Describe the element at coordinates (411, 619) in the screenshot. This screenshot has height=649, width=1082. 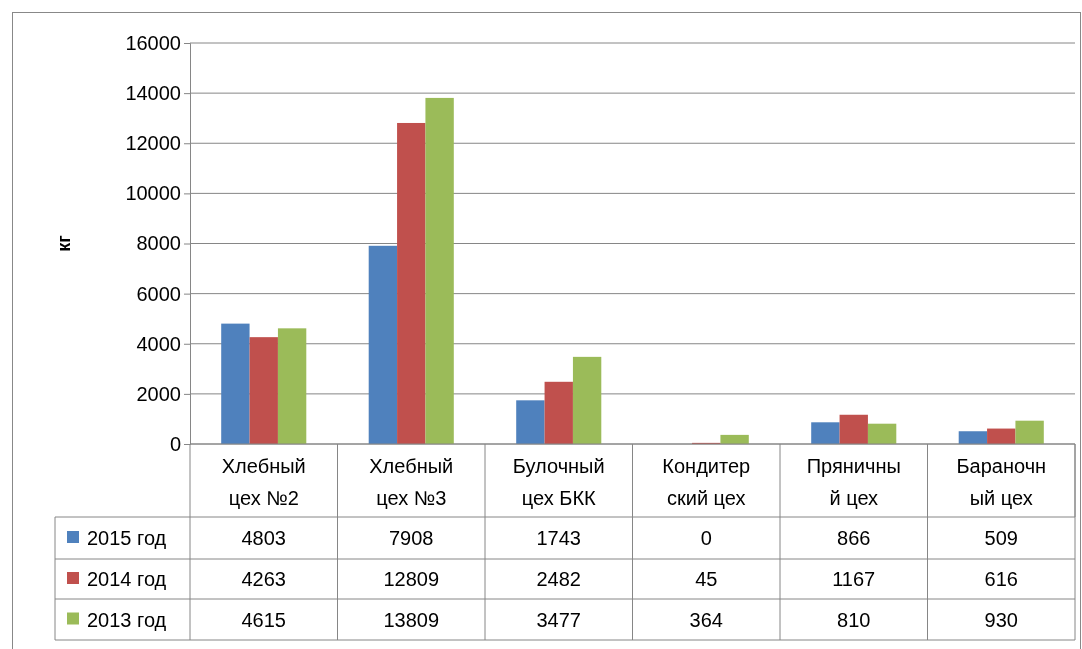
I see `data-label: 13809` at that location.